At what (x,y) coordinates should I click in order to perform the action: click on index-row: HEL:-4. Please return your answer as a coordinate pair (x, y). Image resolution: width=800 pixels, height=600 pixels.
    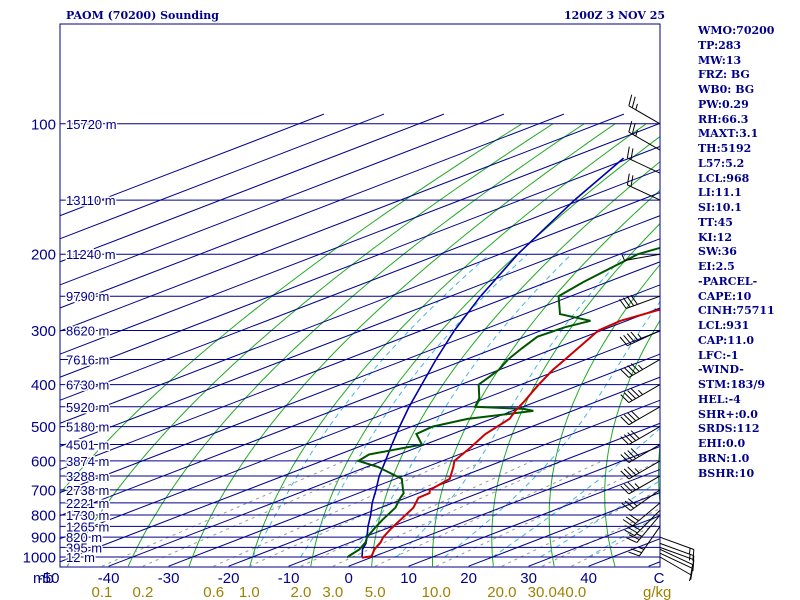
    Looking at the image, I should click on (719, 399).